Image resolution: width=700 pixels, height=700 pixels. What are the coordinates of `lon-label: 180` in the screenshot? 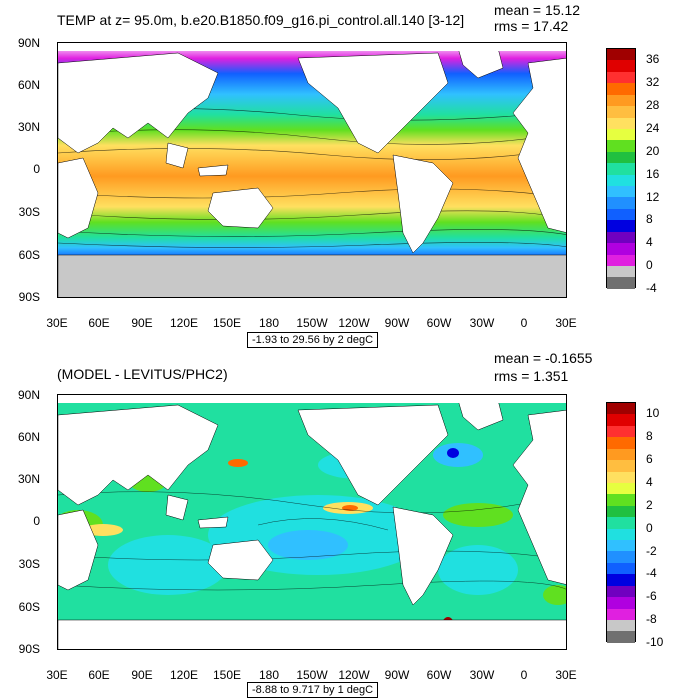 It's located at (269, 675).